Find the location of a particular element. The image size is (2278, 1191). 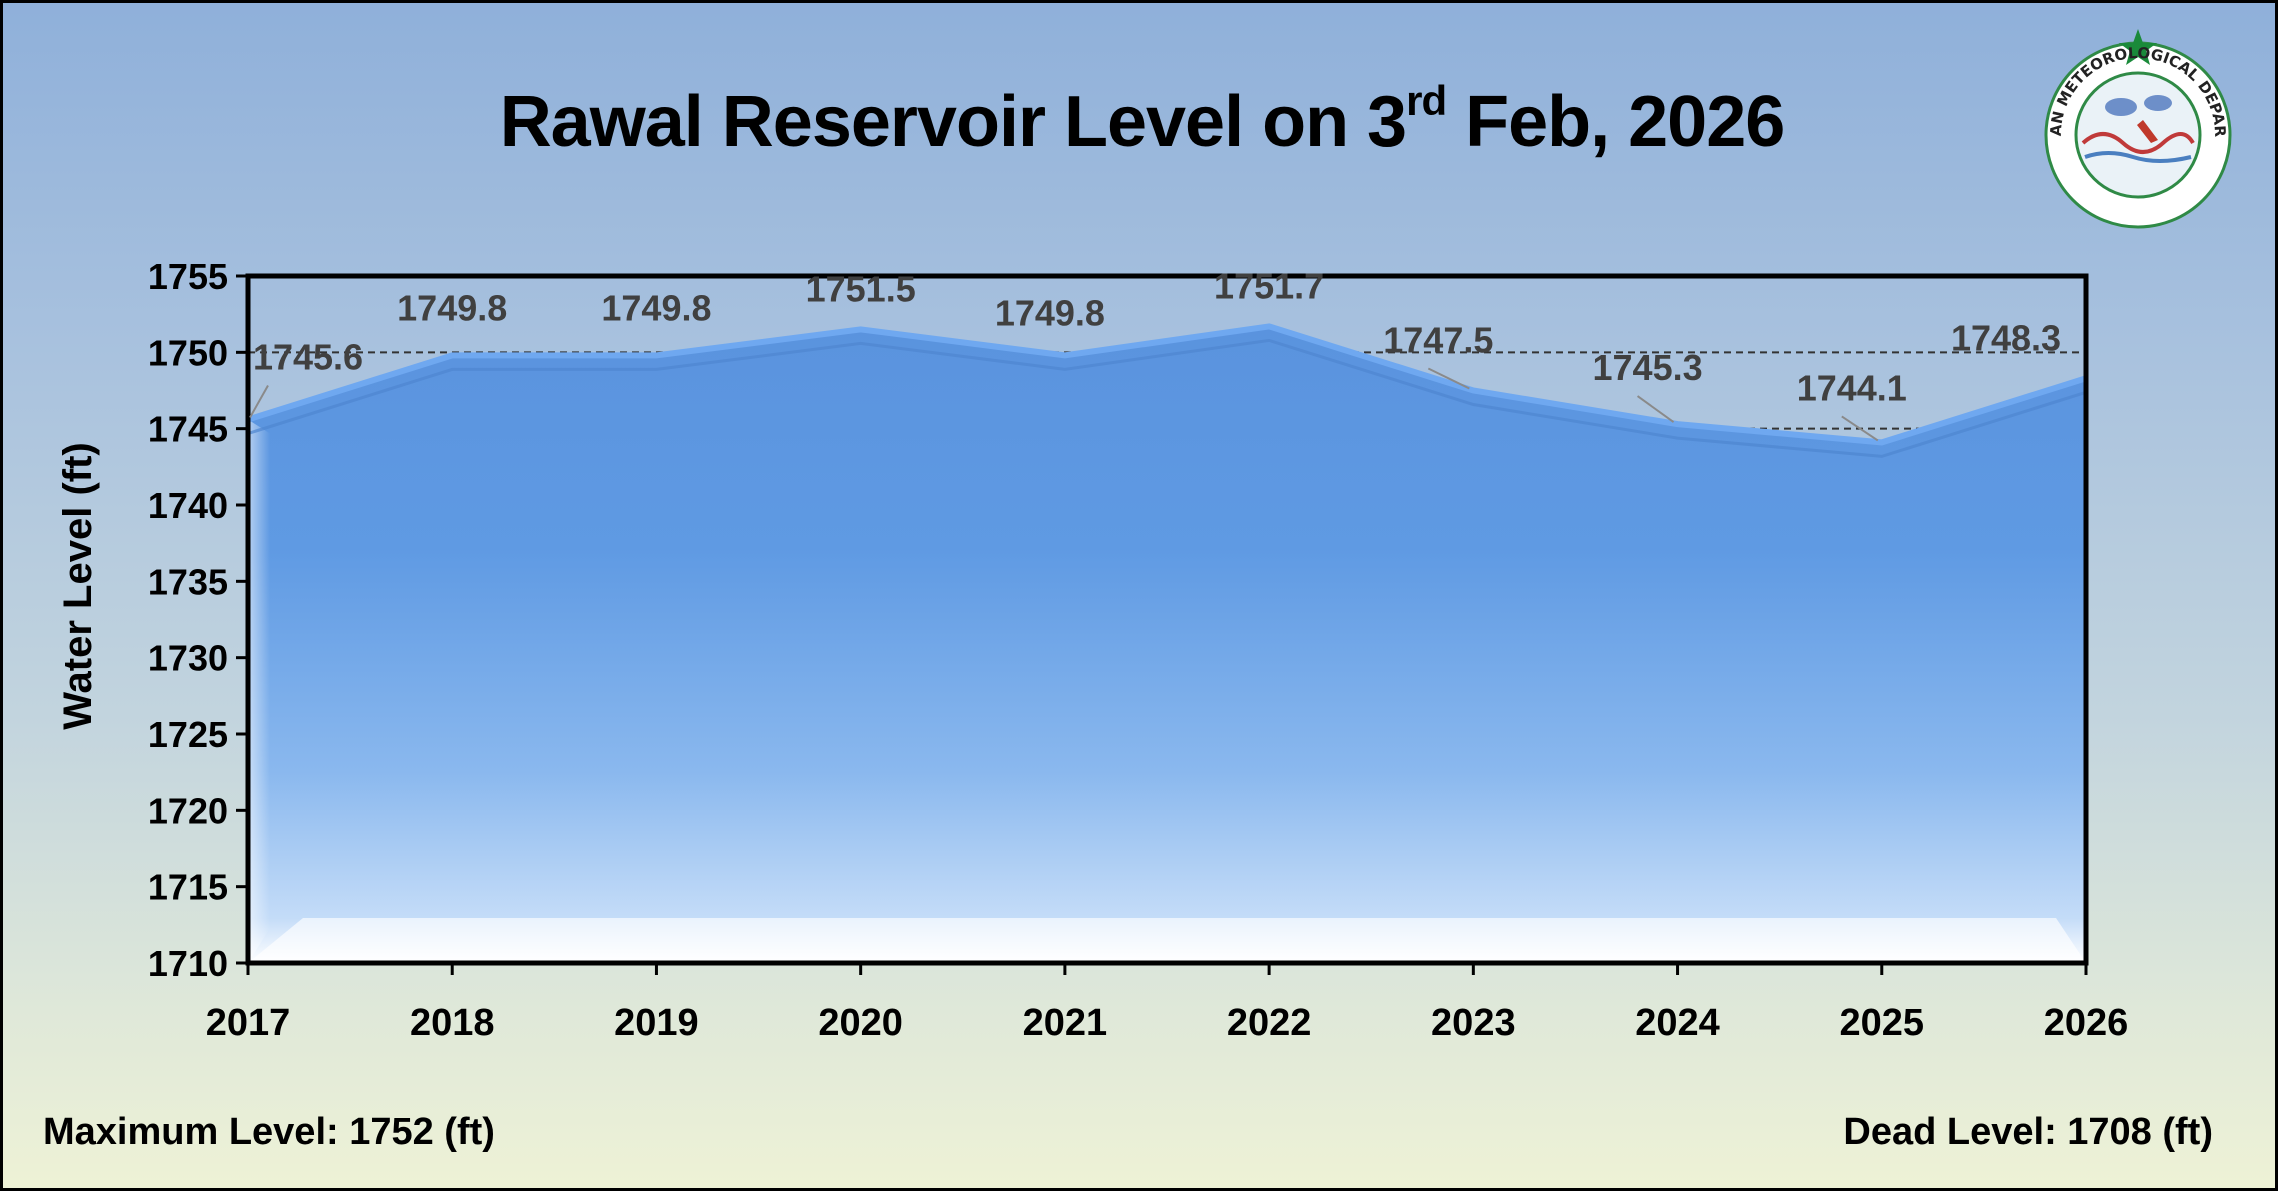

x-tick-label: 2025 is located at coordinates (1882, 1023).